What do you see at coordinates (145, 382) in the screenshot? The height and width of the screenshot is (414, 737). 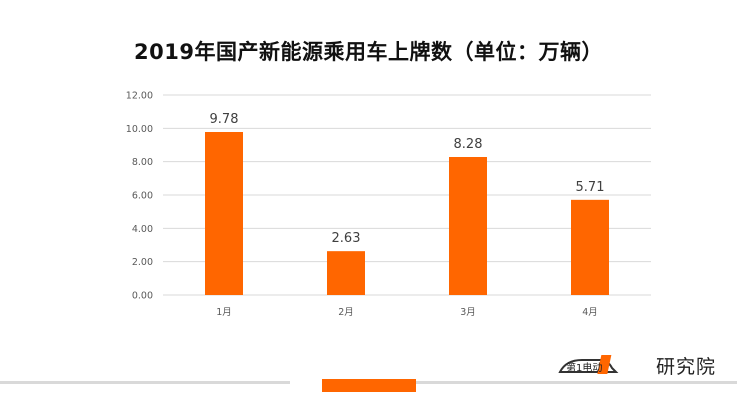 I see `footer-divider-left` at bounding box center [145, 382].